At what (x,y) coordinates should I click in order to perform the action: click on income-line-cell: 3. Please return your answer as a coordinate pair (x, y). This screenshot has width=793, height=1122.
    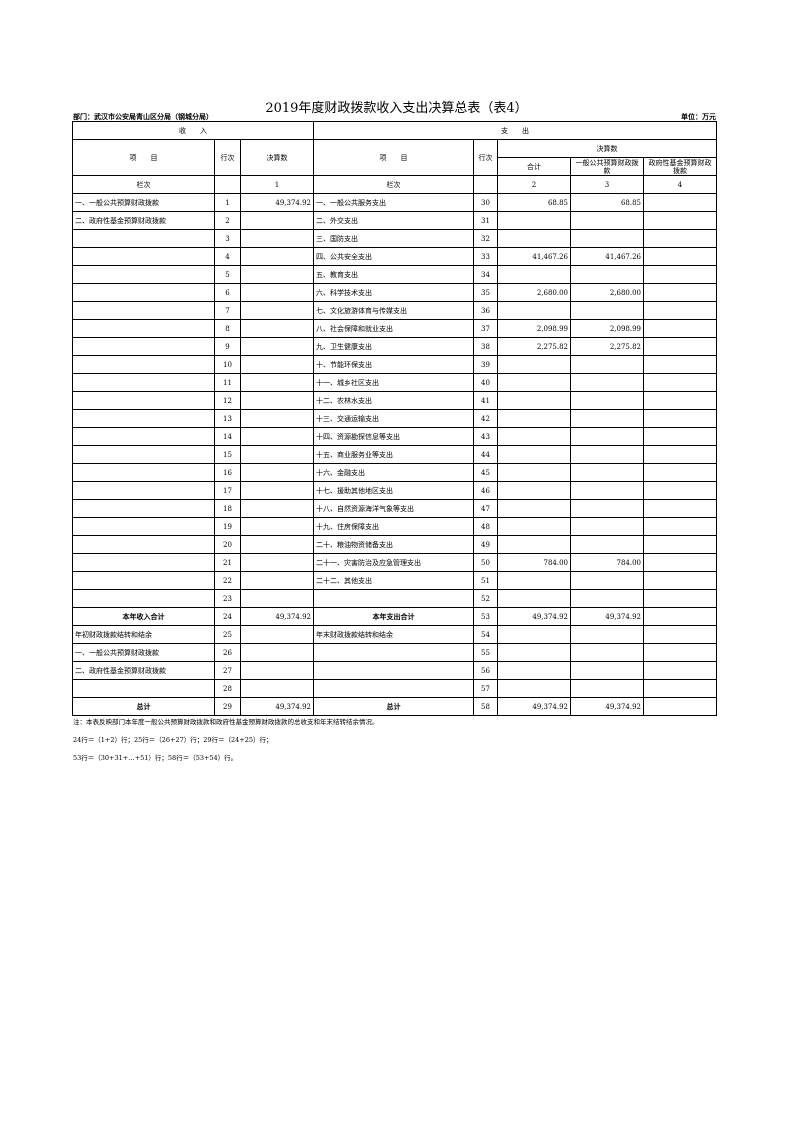
    Looking at the image, I should click on (227, 238).